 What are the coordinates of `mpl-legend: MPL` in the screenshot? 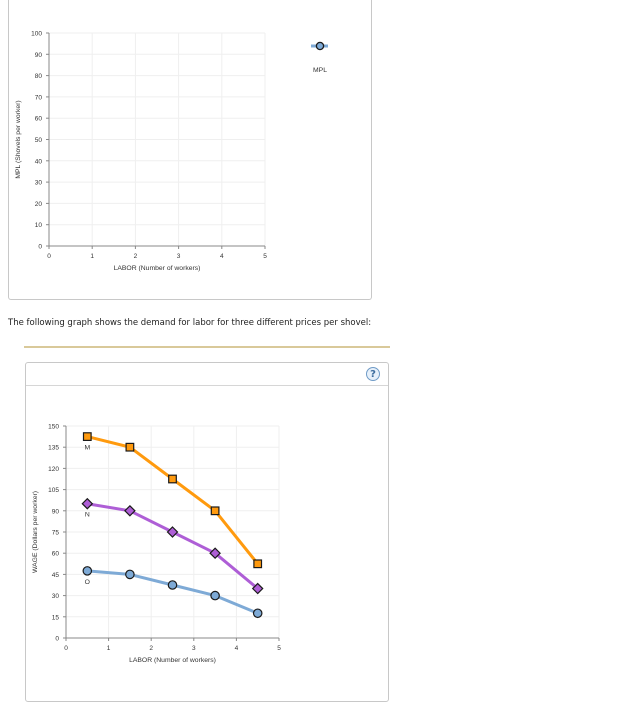 It's located at (319, 57).